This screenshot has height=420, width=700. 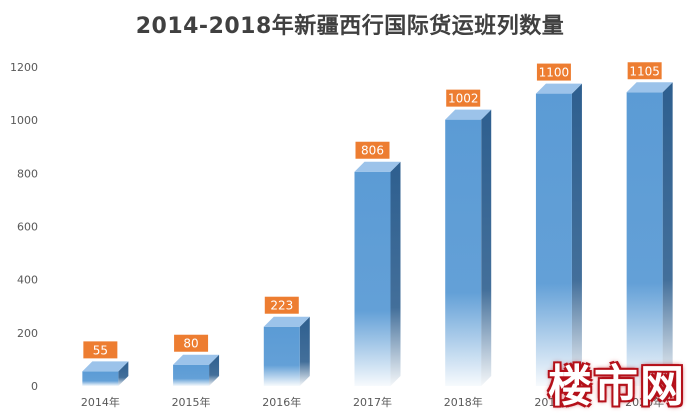 I want to click on bar-group: 80, so click(x=196, y=360).